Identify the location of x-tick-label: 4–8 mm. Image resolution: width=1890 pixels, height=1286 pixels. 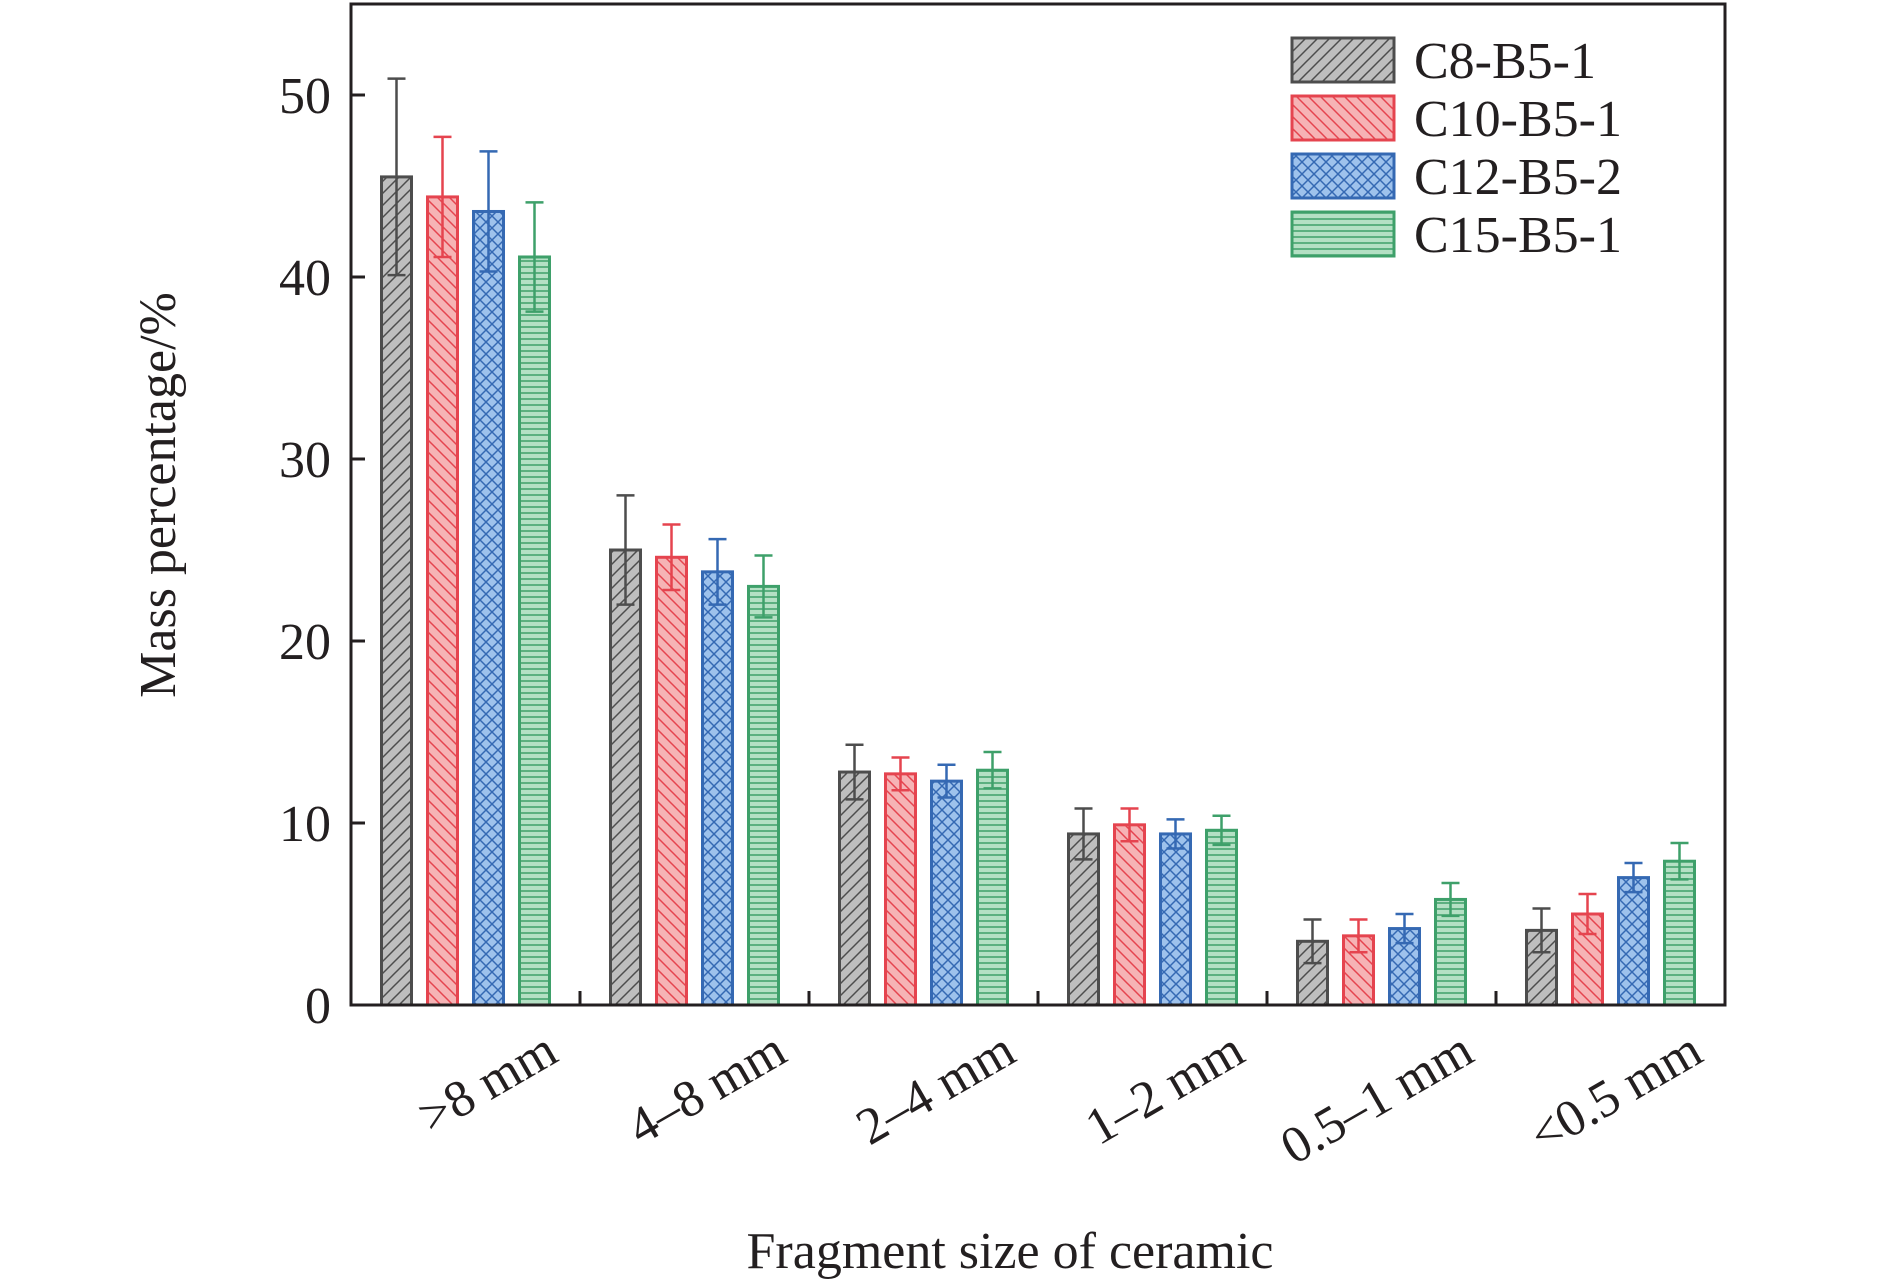
(706, 1088).